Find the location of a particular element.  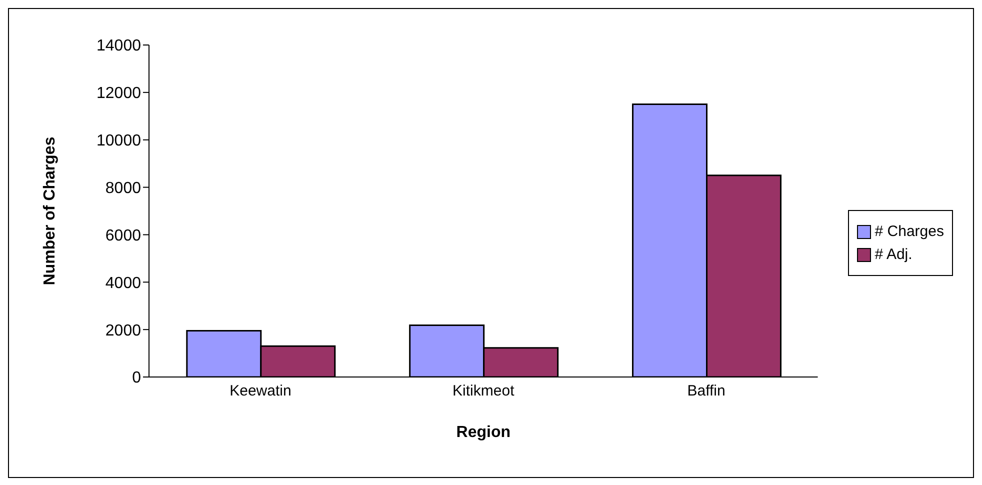

y-tick-label: 14000 is located at coordinates (119, 46).